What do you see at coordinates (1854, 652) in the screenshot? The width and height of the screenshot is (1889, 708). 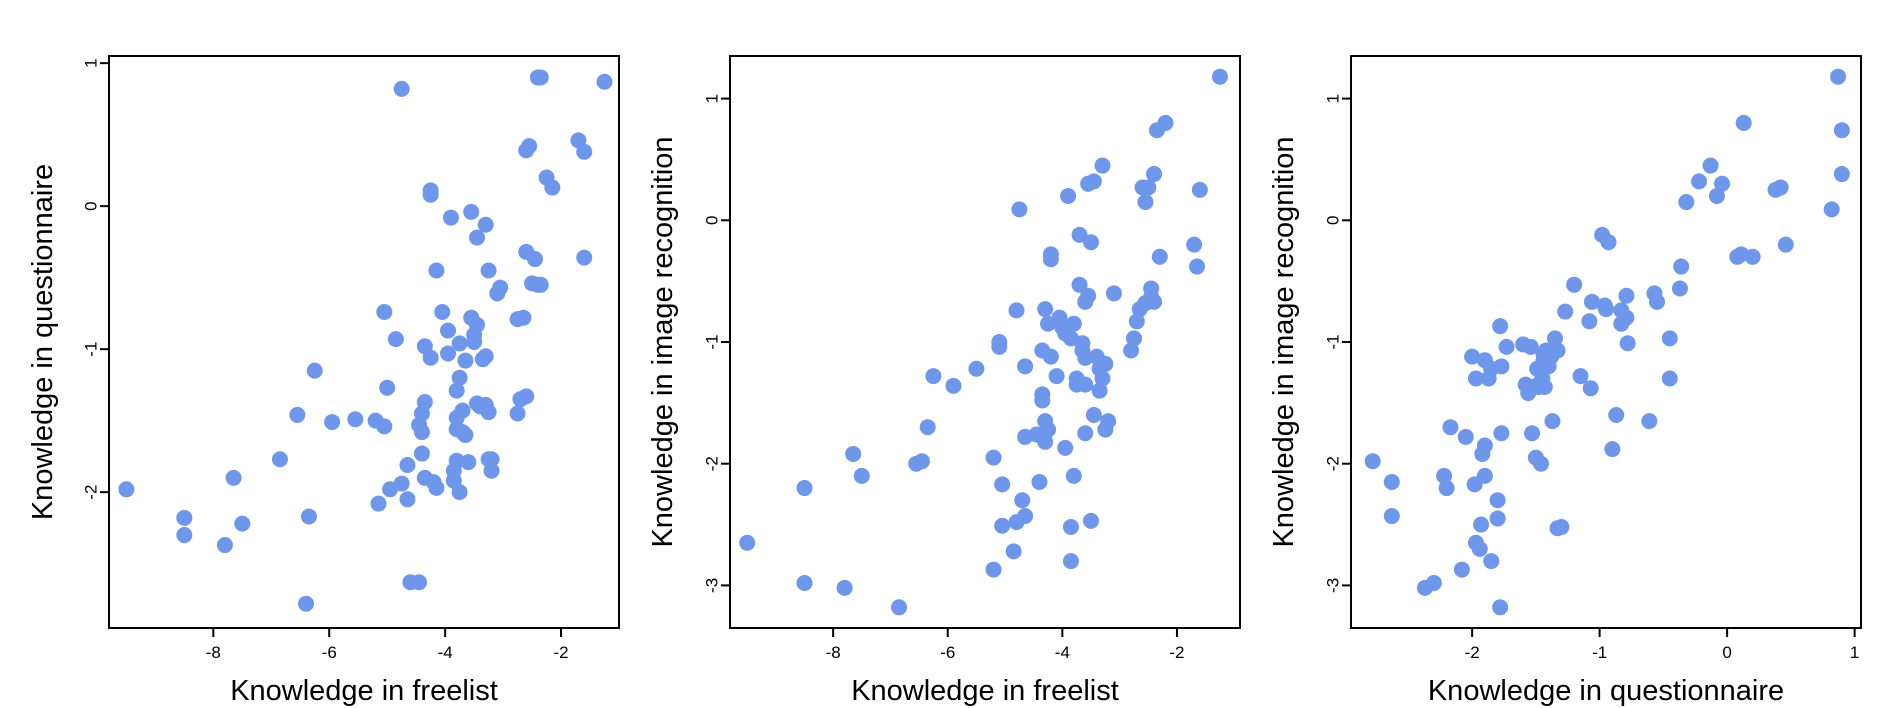 I see `x-tick-label: 1` at bounding box center [1854, 652].